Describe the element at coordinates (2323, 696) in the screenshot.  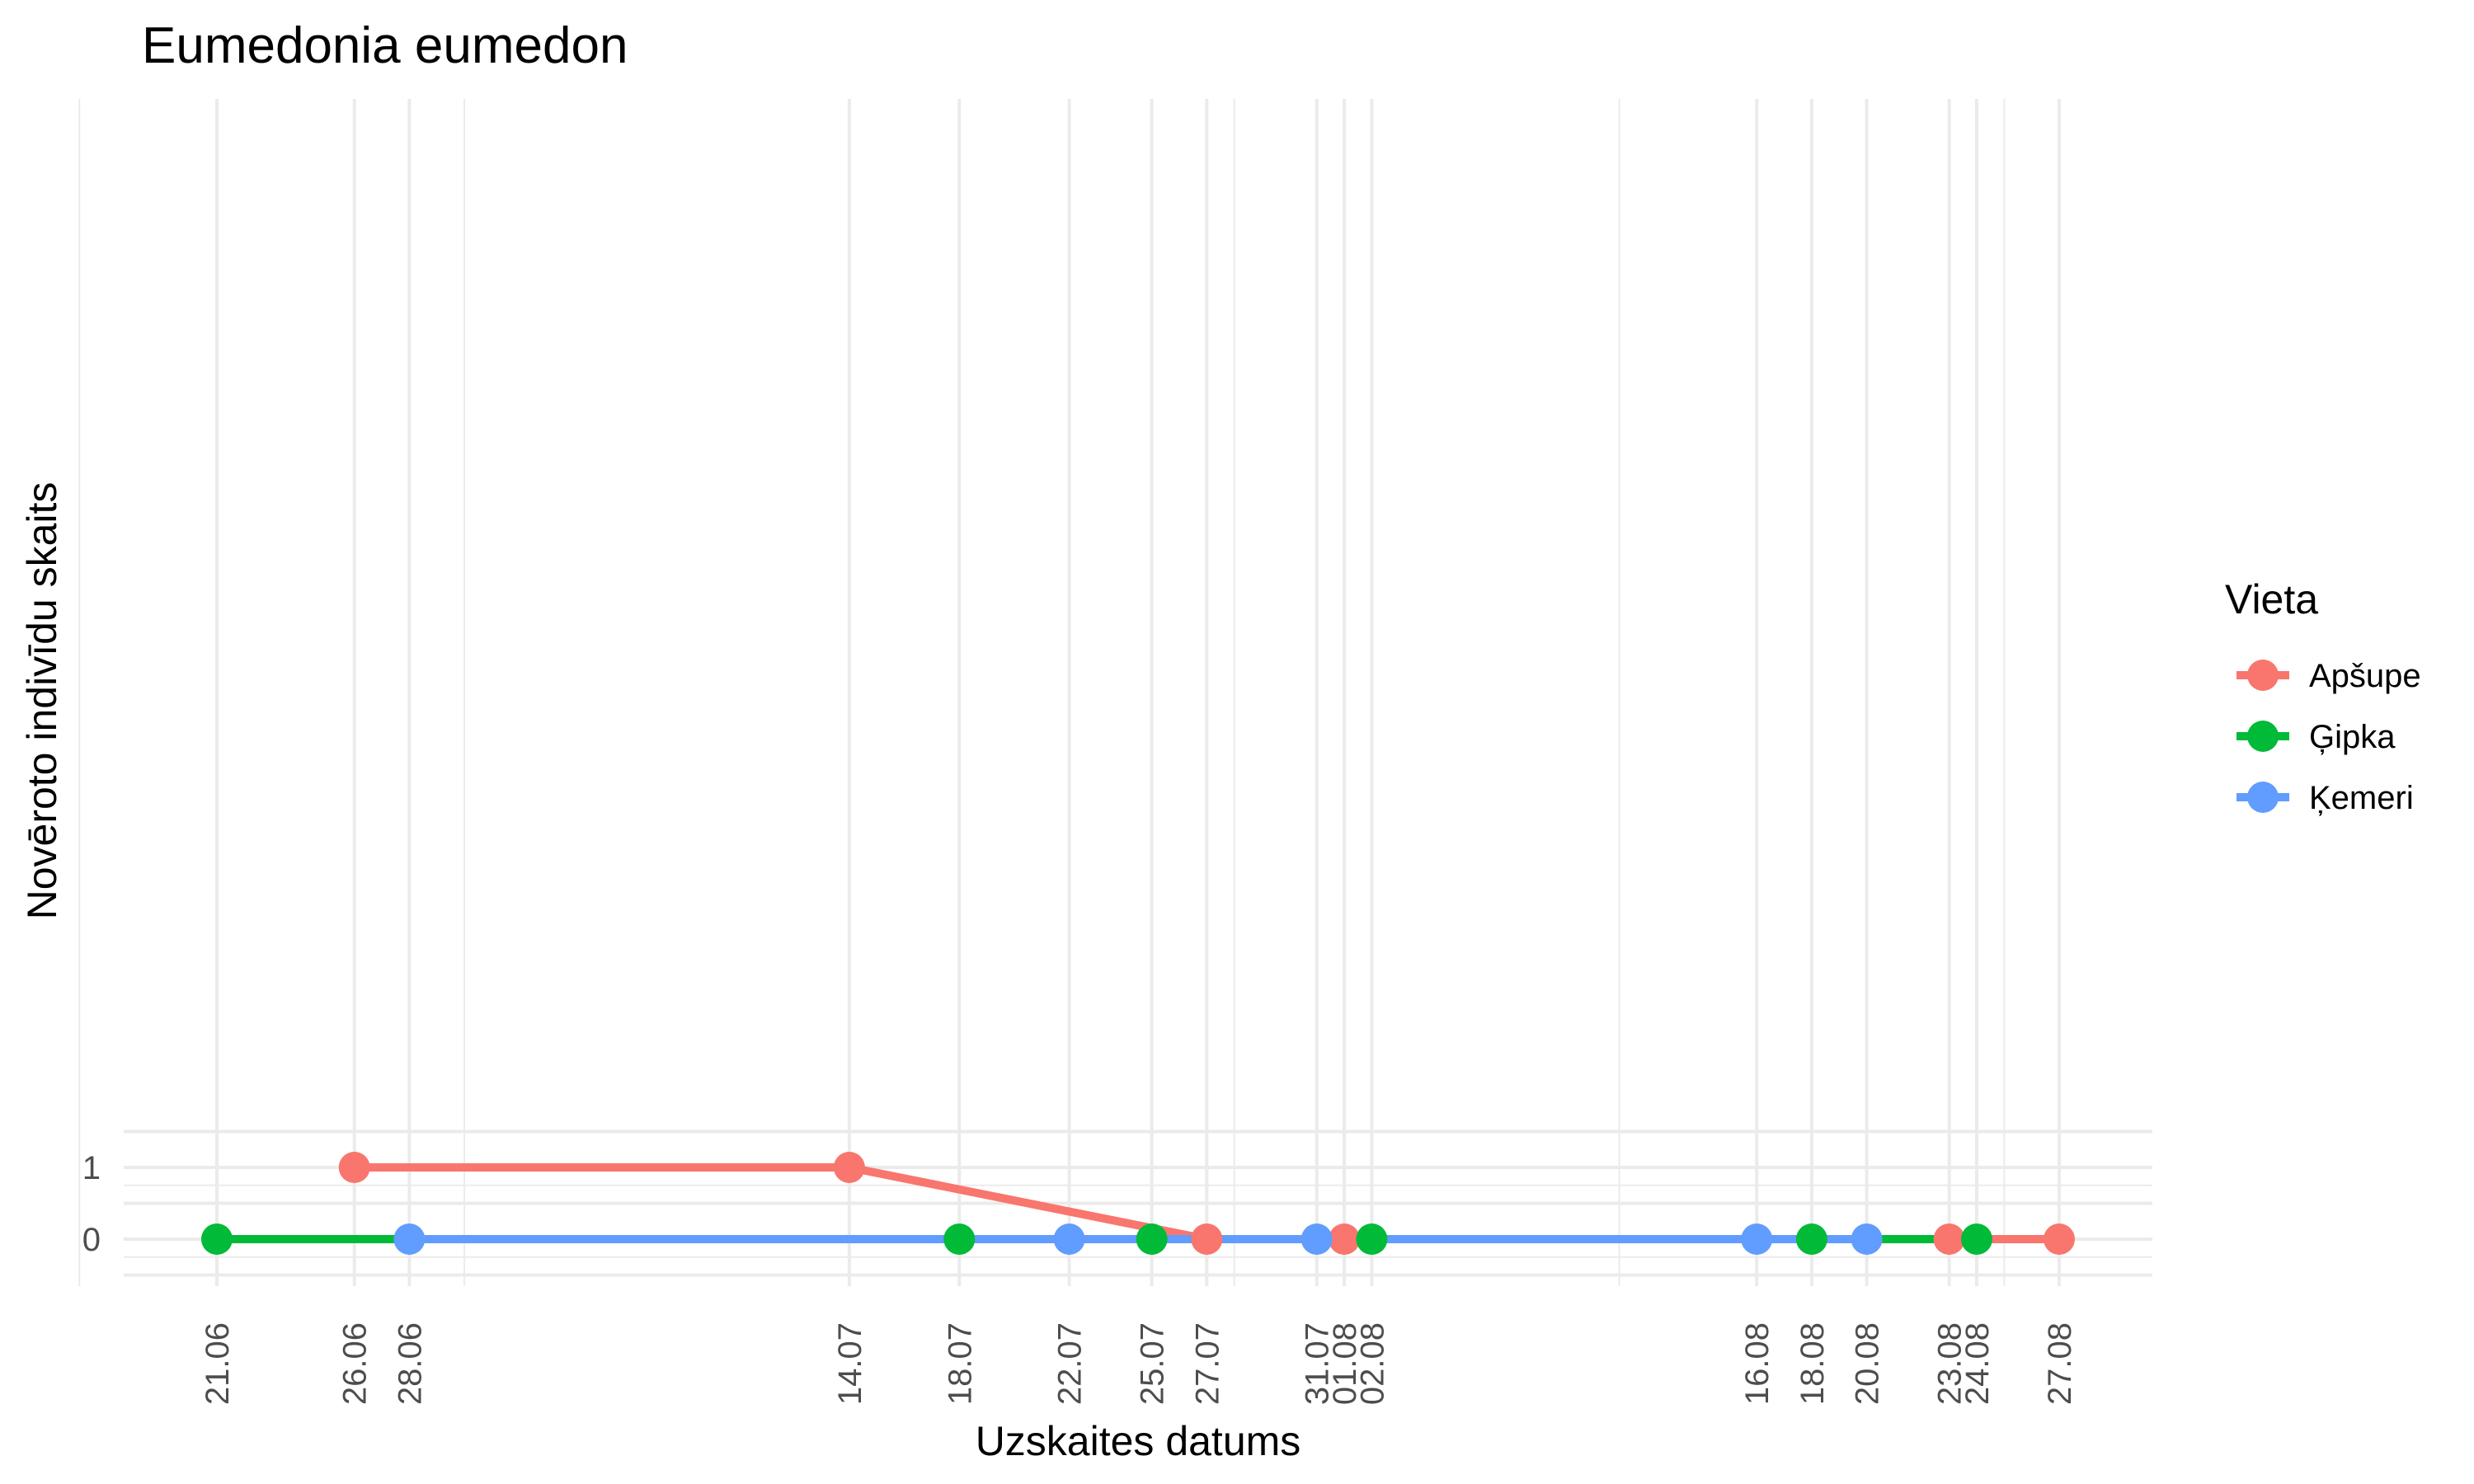
I see `legend: Vieta Apšupe Ģipka Ķemeri` at that location.